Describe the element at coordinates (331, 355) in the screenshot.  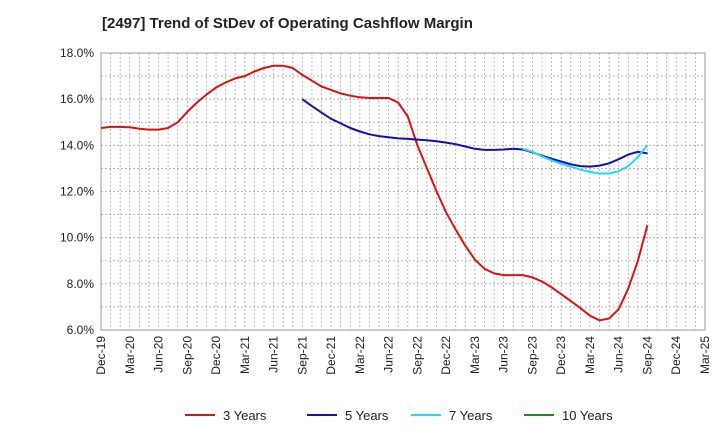
I see `x-tick-label: Dec-21` at that location.